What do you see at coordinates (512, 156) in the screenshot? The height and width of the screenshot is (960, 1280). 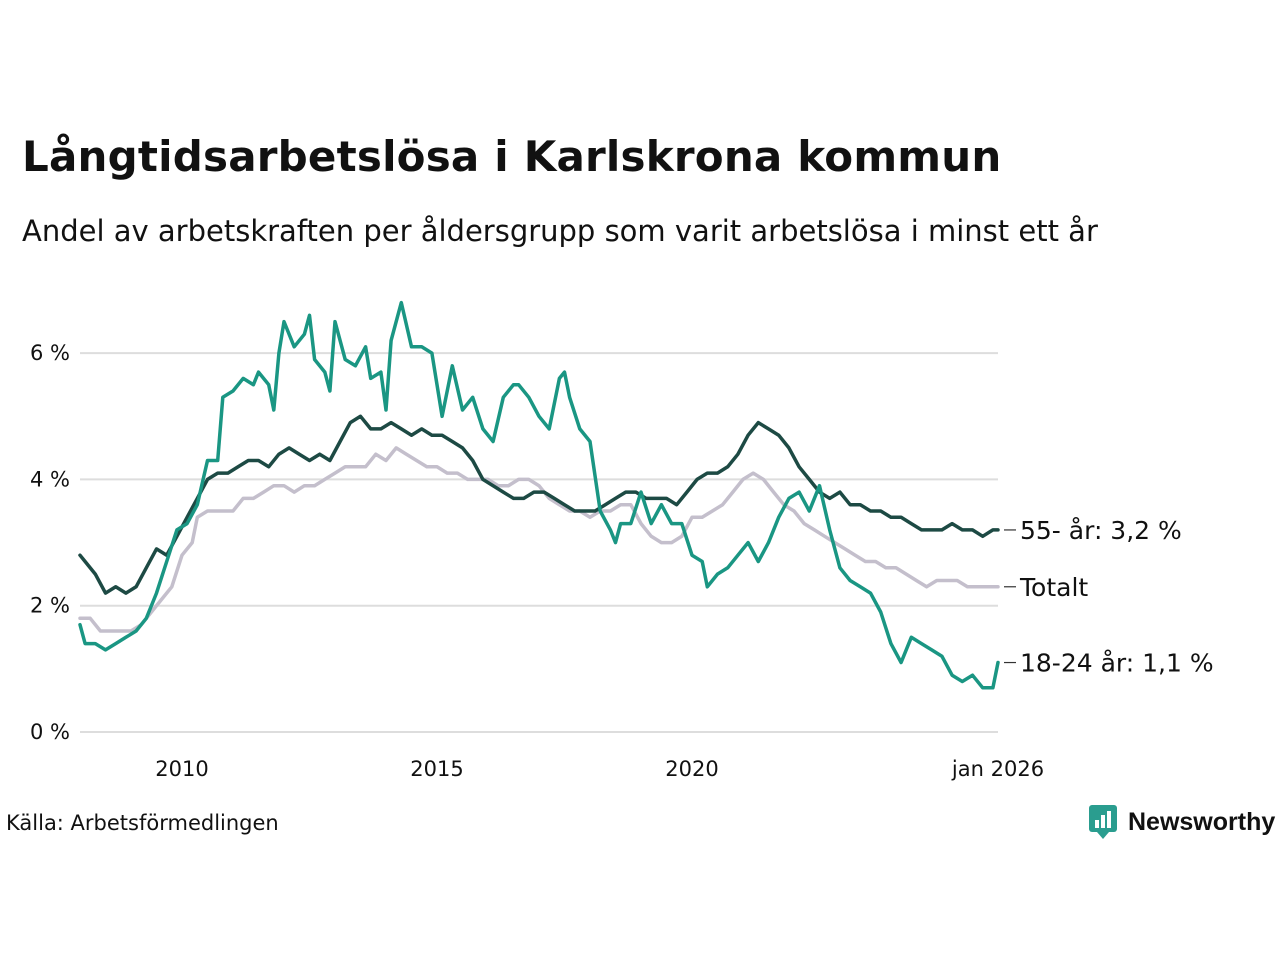 I see `chart-title: Långtidsarbetslösa i Karlskrona kommun` at bounding box center [512, 156].